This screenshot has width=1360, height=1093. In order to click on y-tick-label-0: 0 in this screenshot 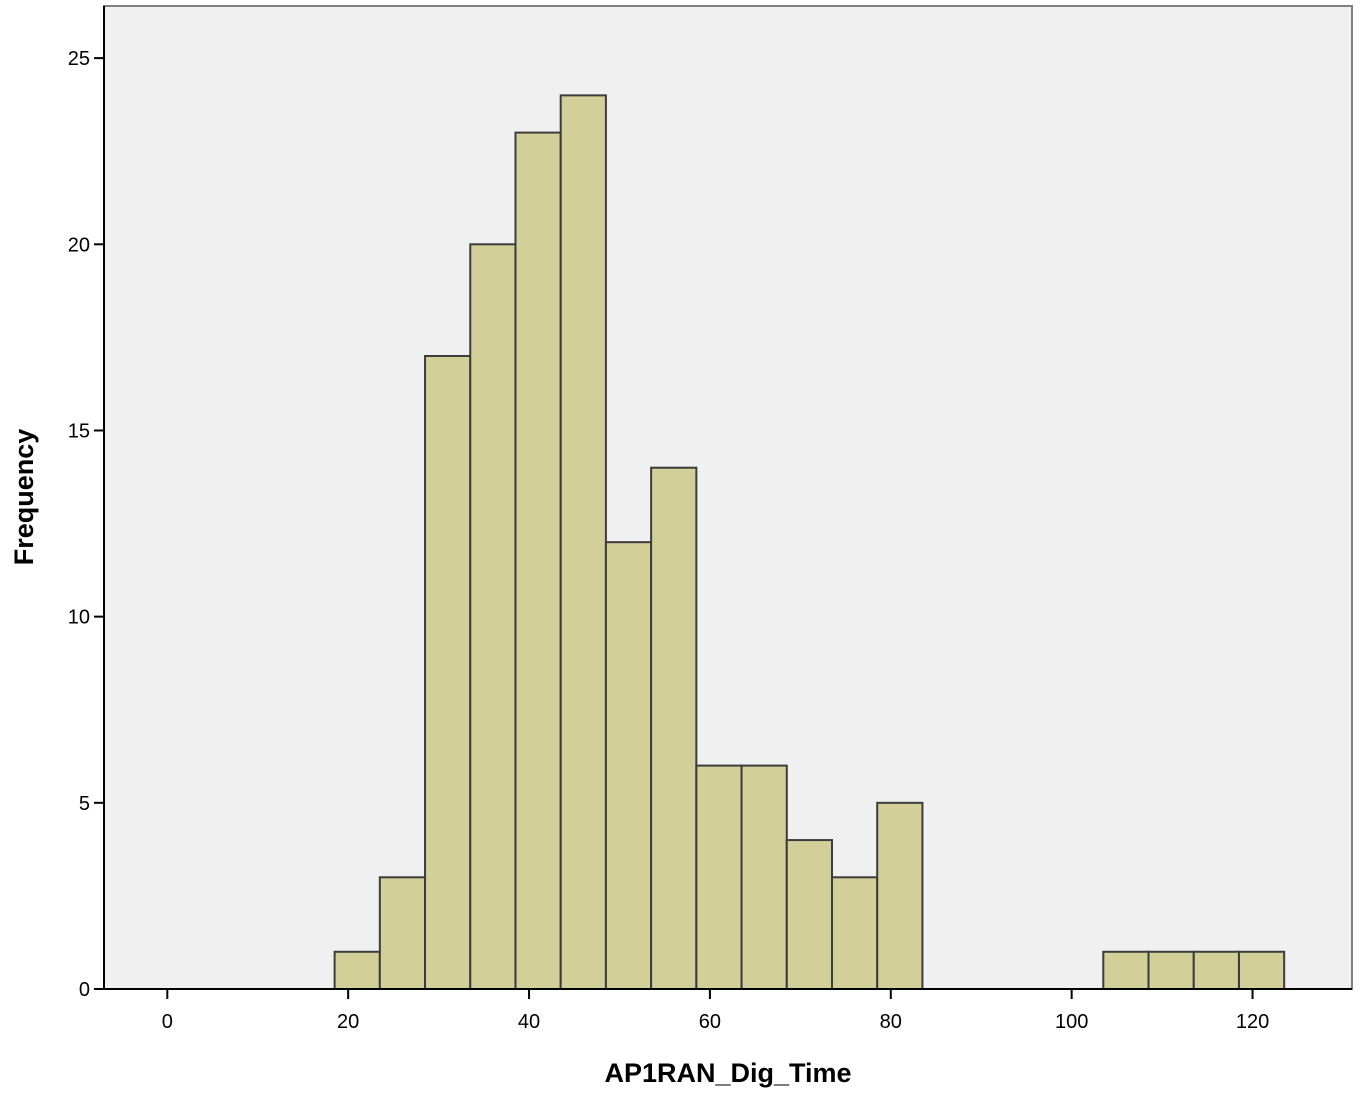, I will do `click(84, 990)`.